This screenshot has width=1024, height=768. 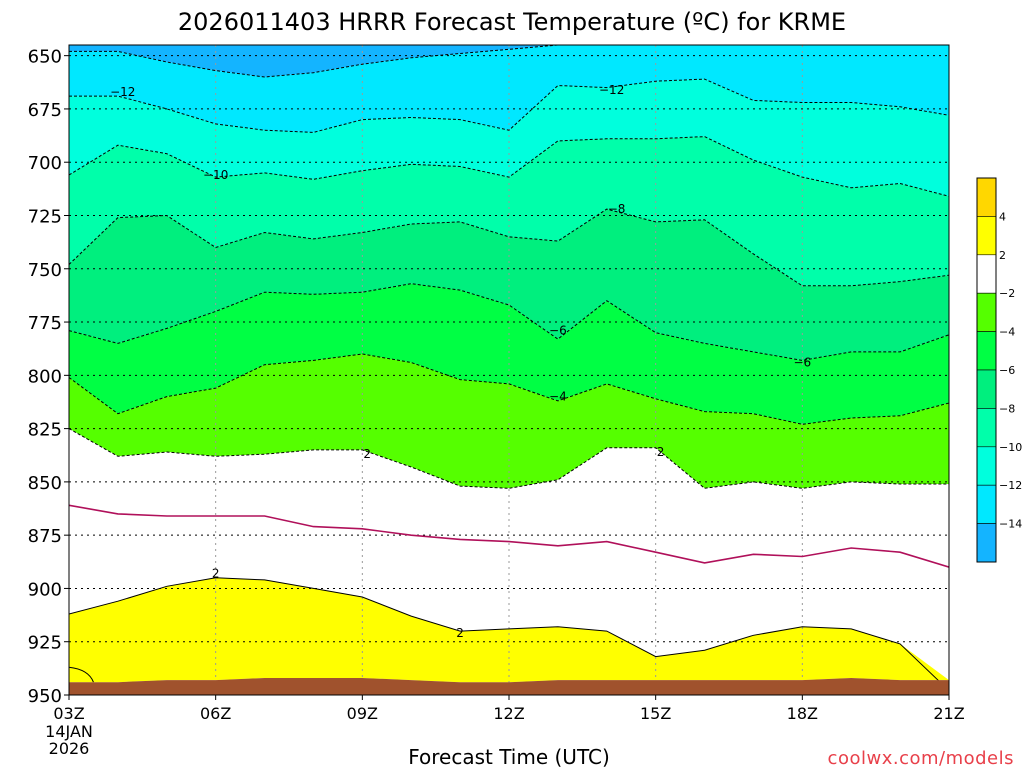 What do you see at coordinates (81, 674) in the screenshot?
I see `warm-pocket-outline` at bounding box center [81, 674].